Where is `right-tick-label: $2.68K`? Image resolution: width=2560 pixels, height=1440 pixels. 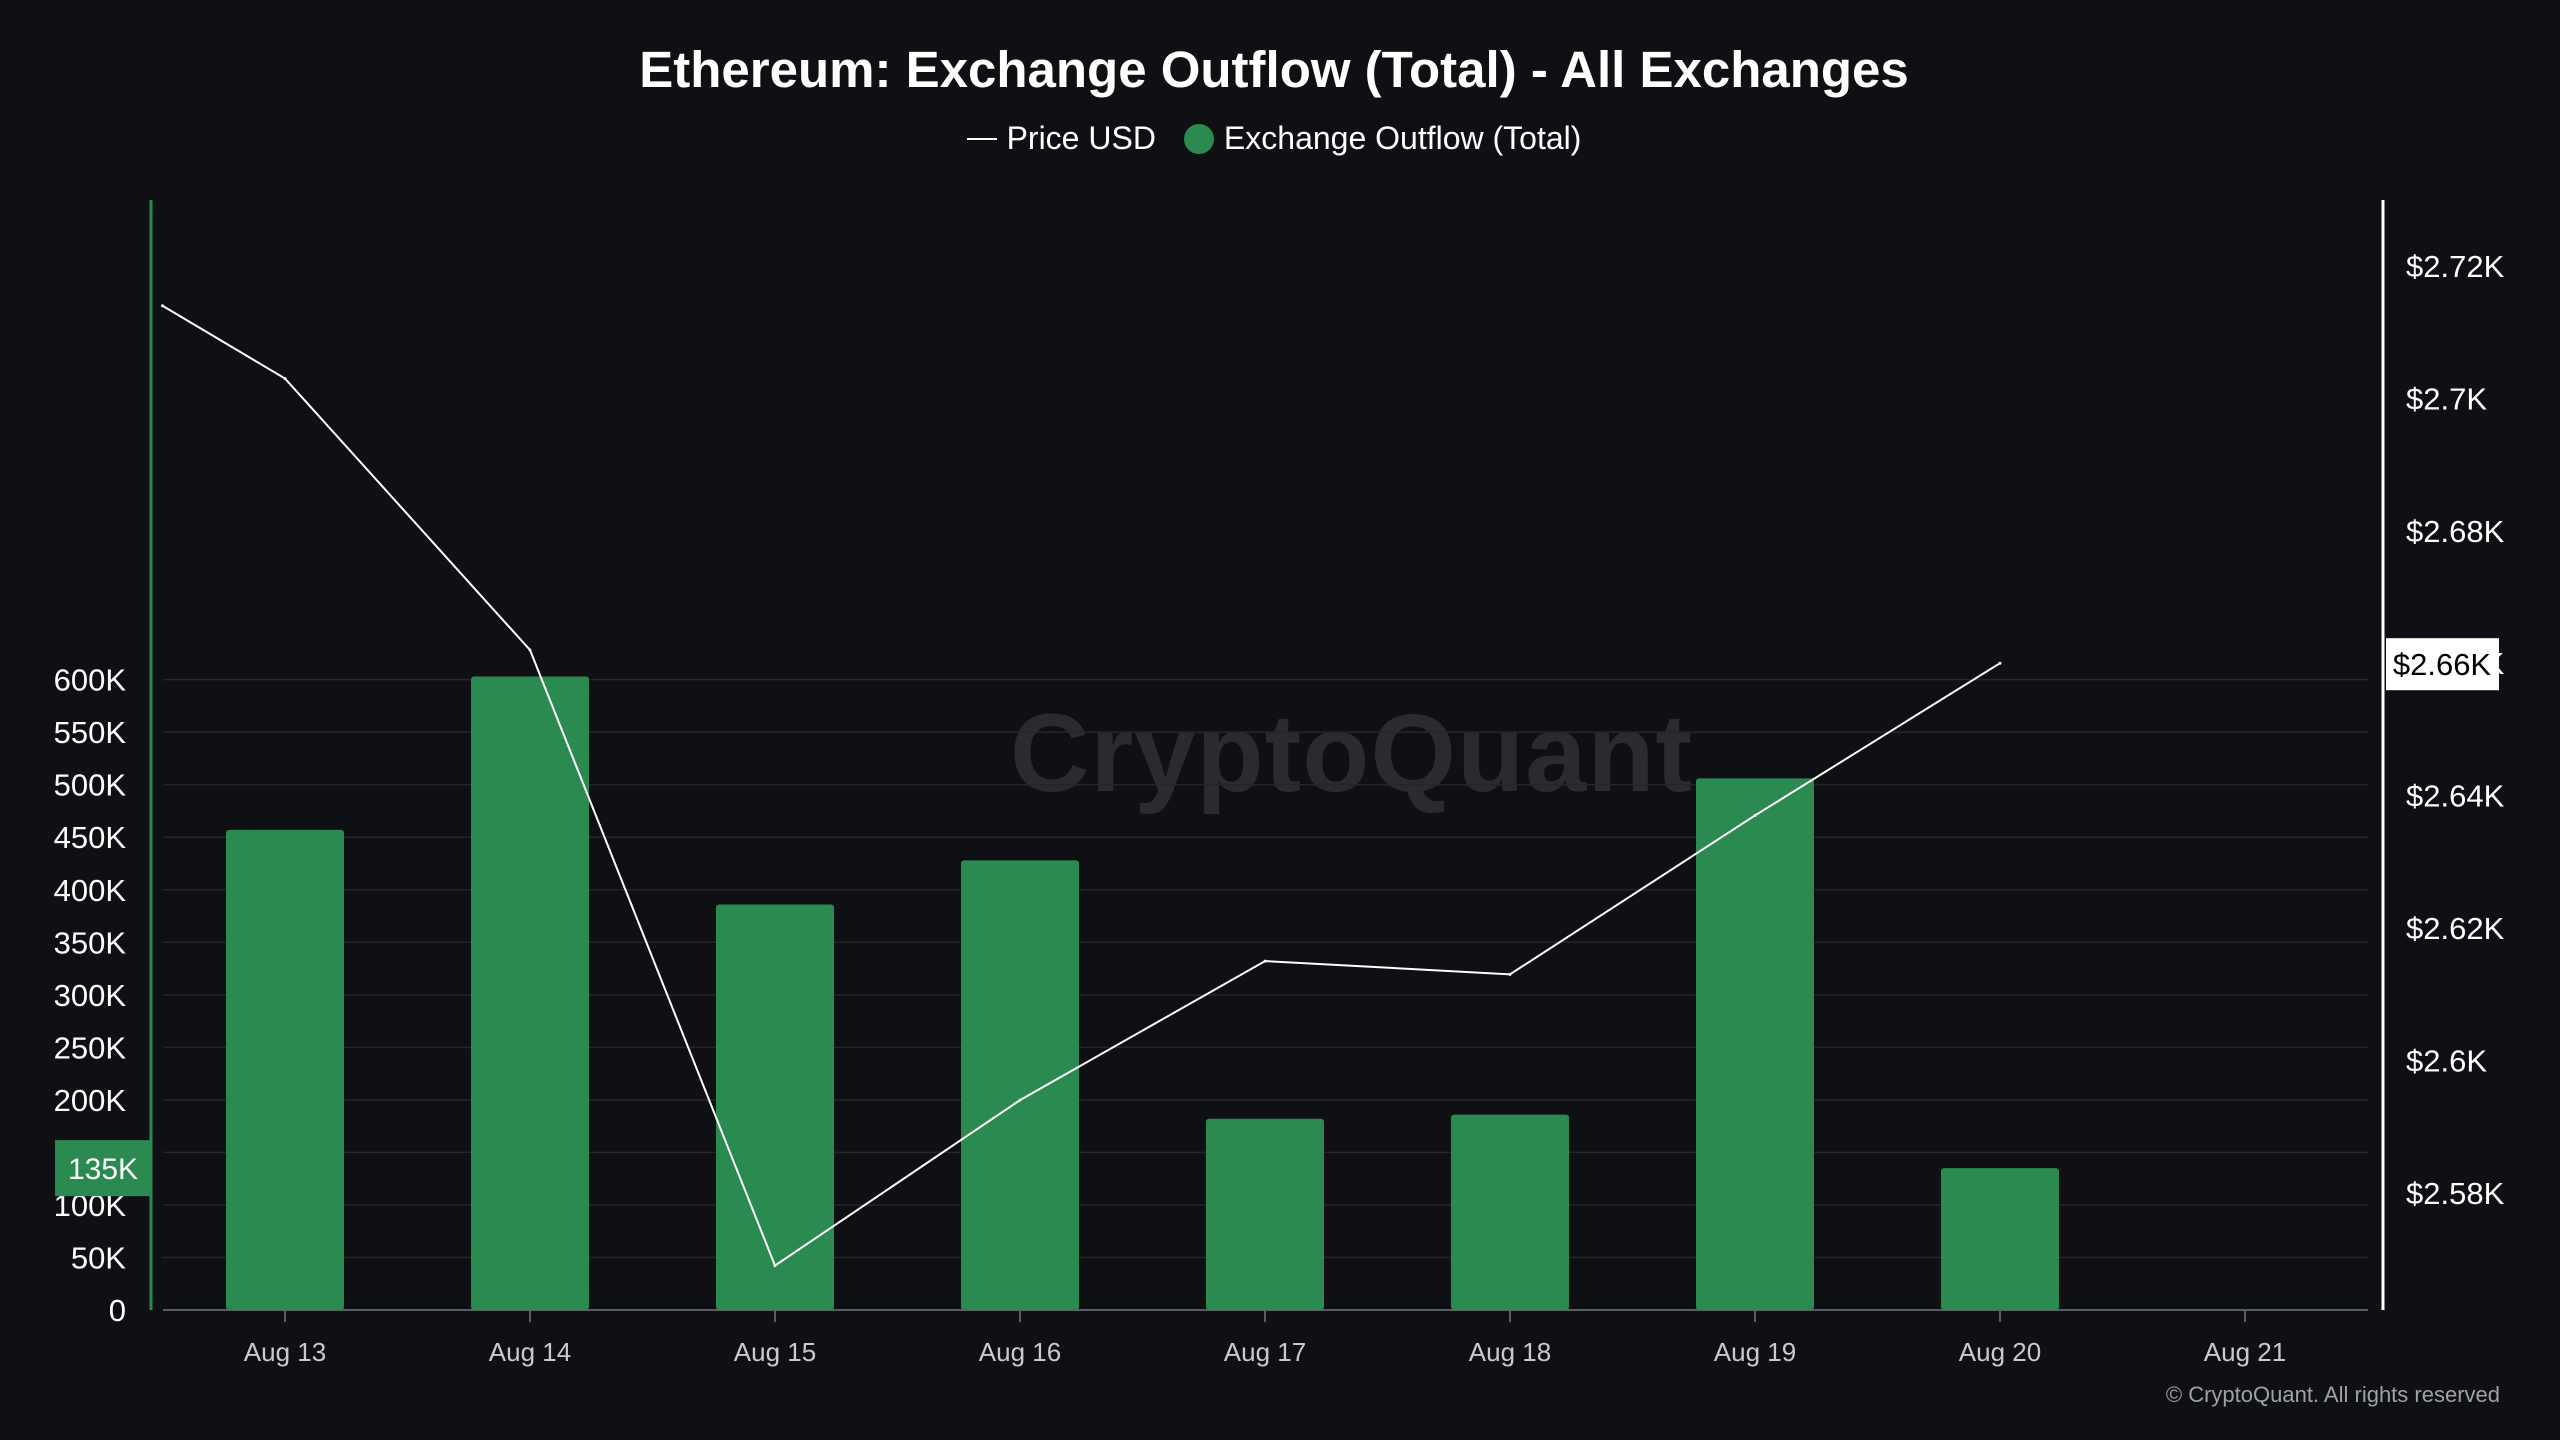 right-tick-label: $2.68K is located at coordinates (2455, 531).